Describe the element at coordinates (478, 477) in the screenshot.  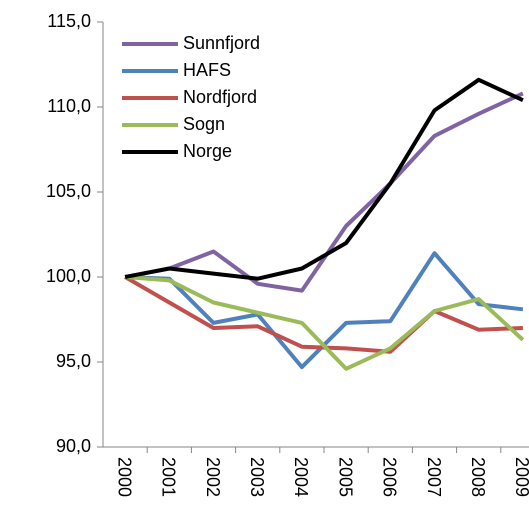
I see `x-tick-label: 2008` at that location.